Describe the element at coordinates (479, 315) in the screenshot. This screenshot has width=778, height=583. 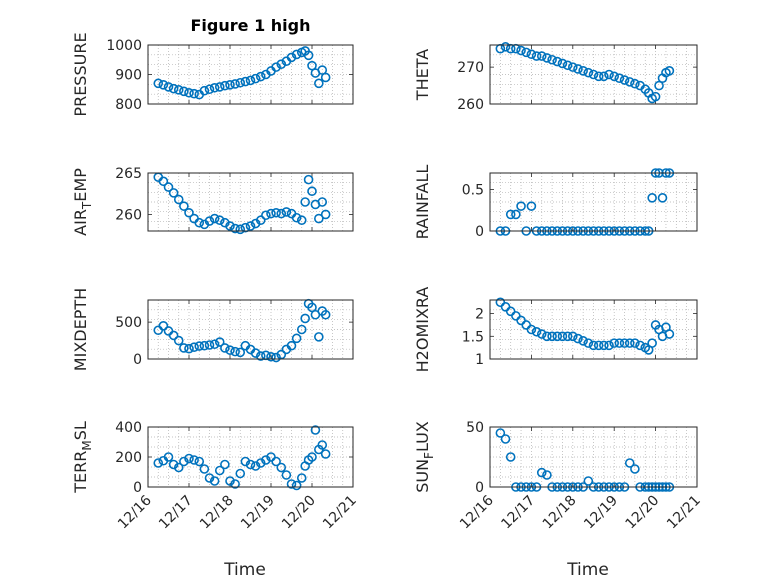
I see `y-tick-label-h2omixra-2: 2` at that location.